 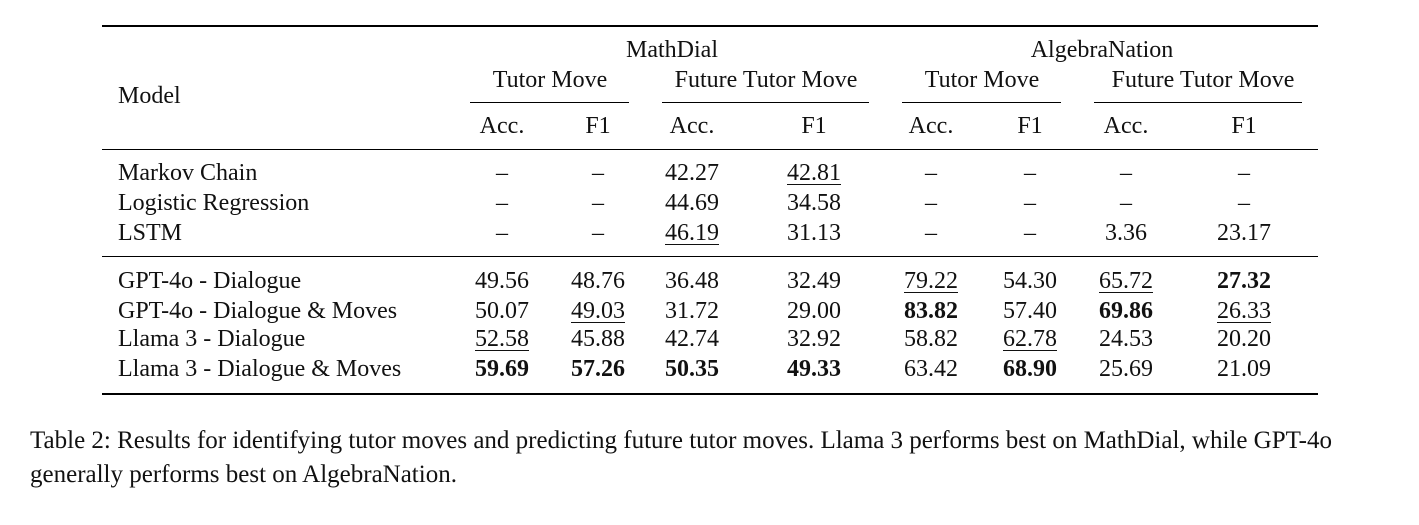 What do you see at coordinates (692, 173) in the screenshot?
I see `table-cell: 42.27` at bounding box center [692, 173].